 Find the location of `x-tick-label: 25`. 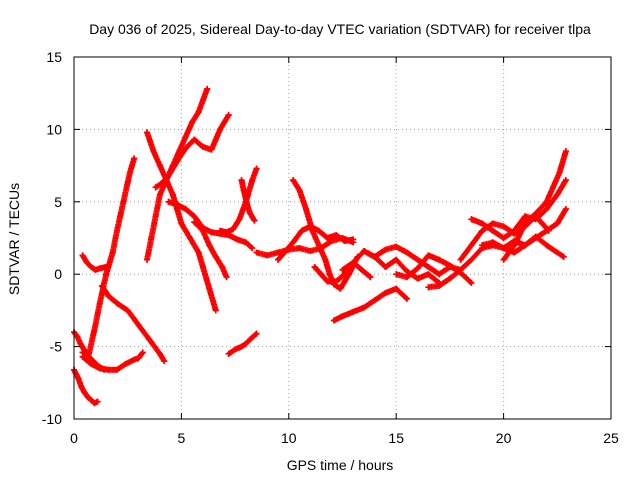

x-tick-label: 25 is located at coordinates (611, 438).